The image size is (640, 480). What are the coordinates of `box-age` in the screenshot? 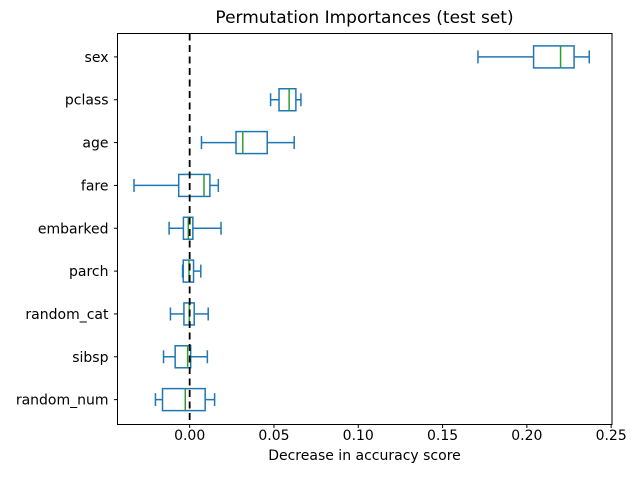 It's located at (251, 142).